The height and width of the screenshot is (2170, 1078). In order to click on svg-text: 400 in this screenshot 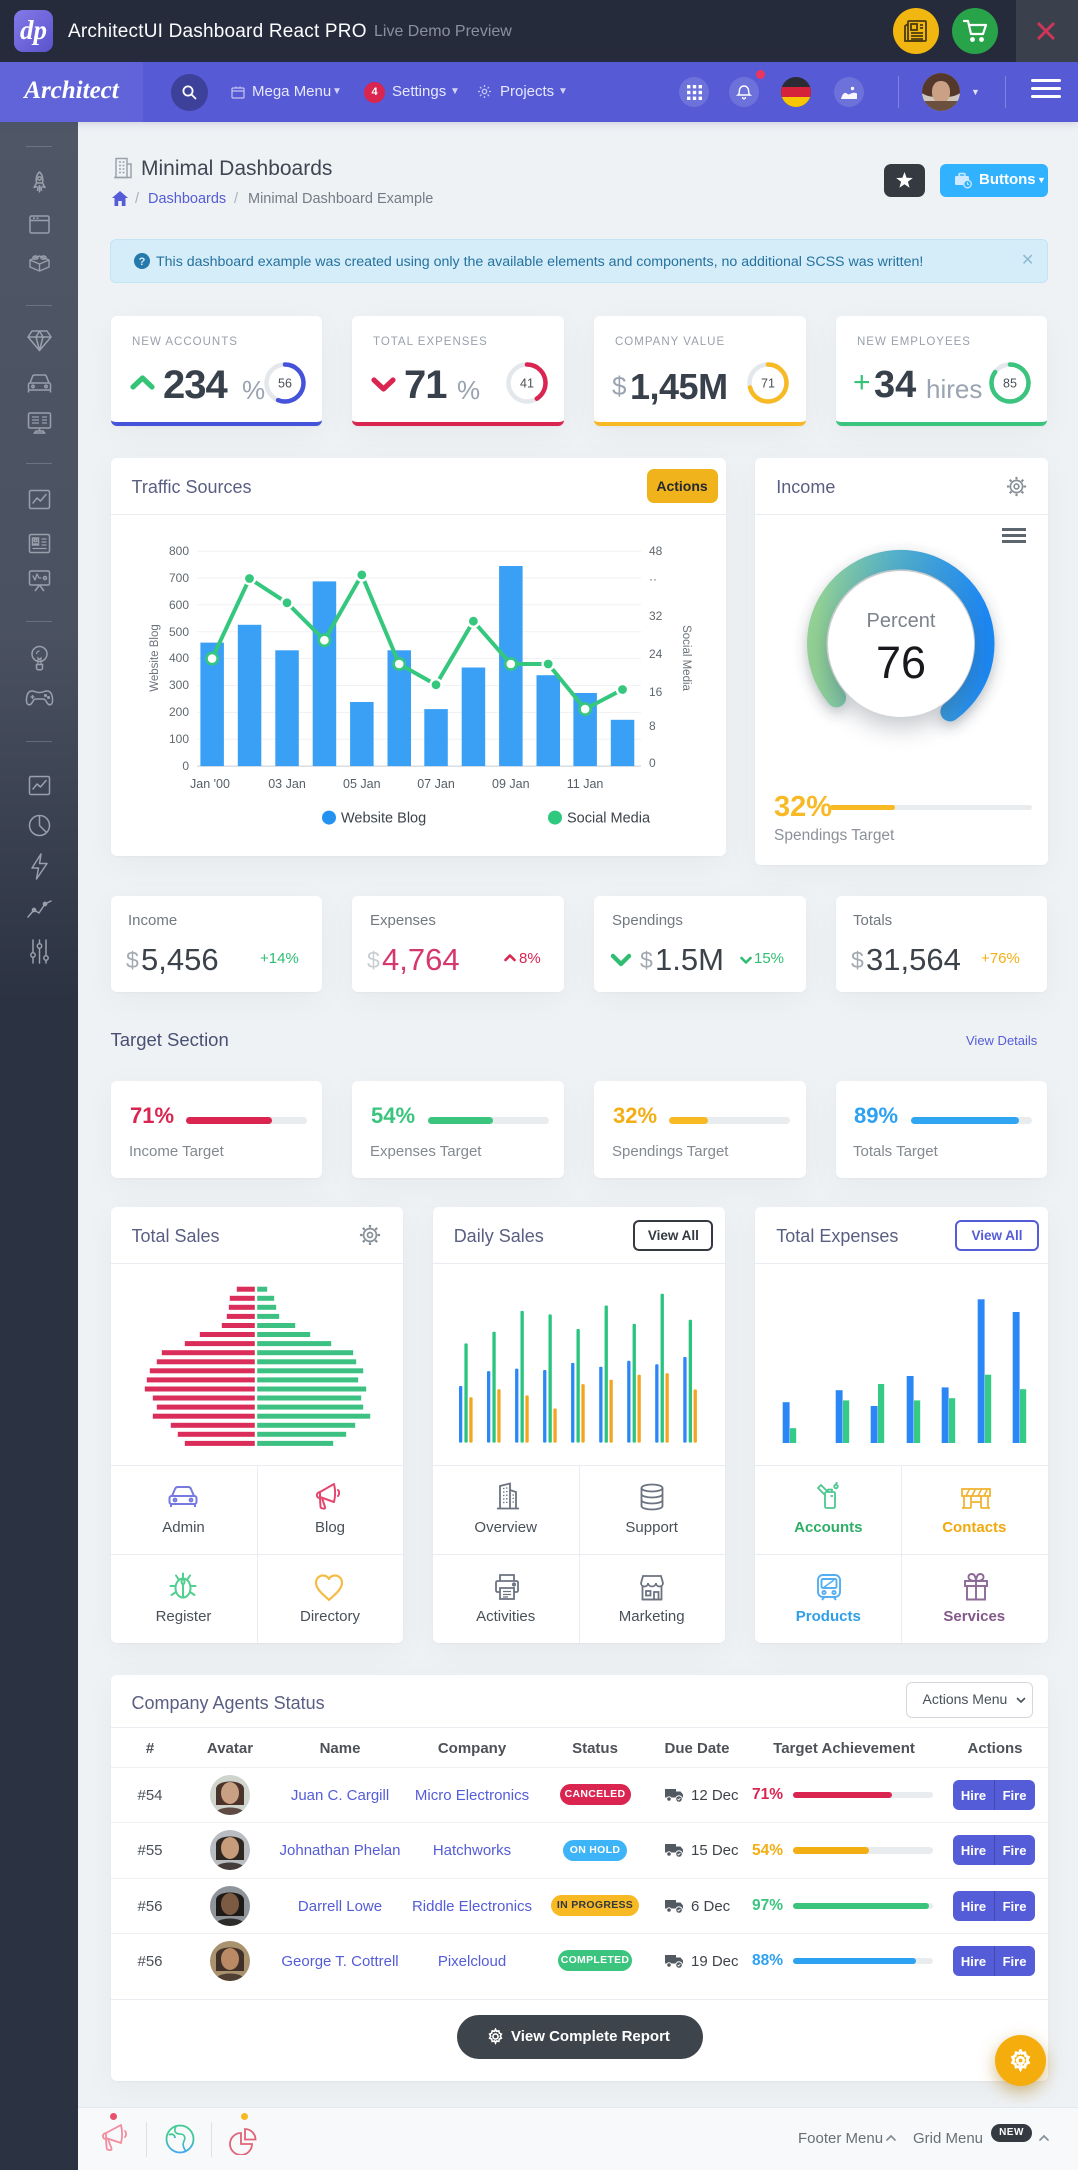, I will do `click(178, 658)`.